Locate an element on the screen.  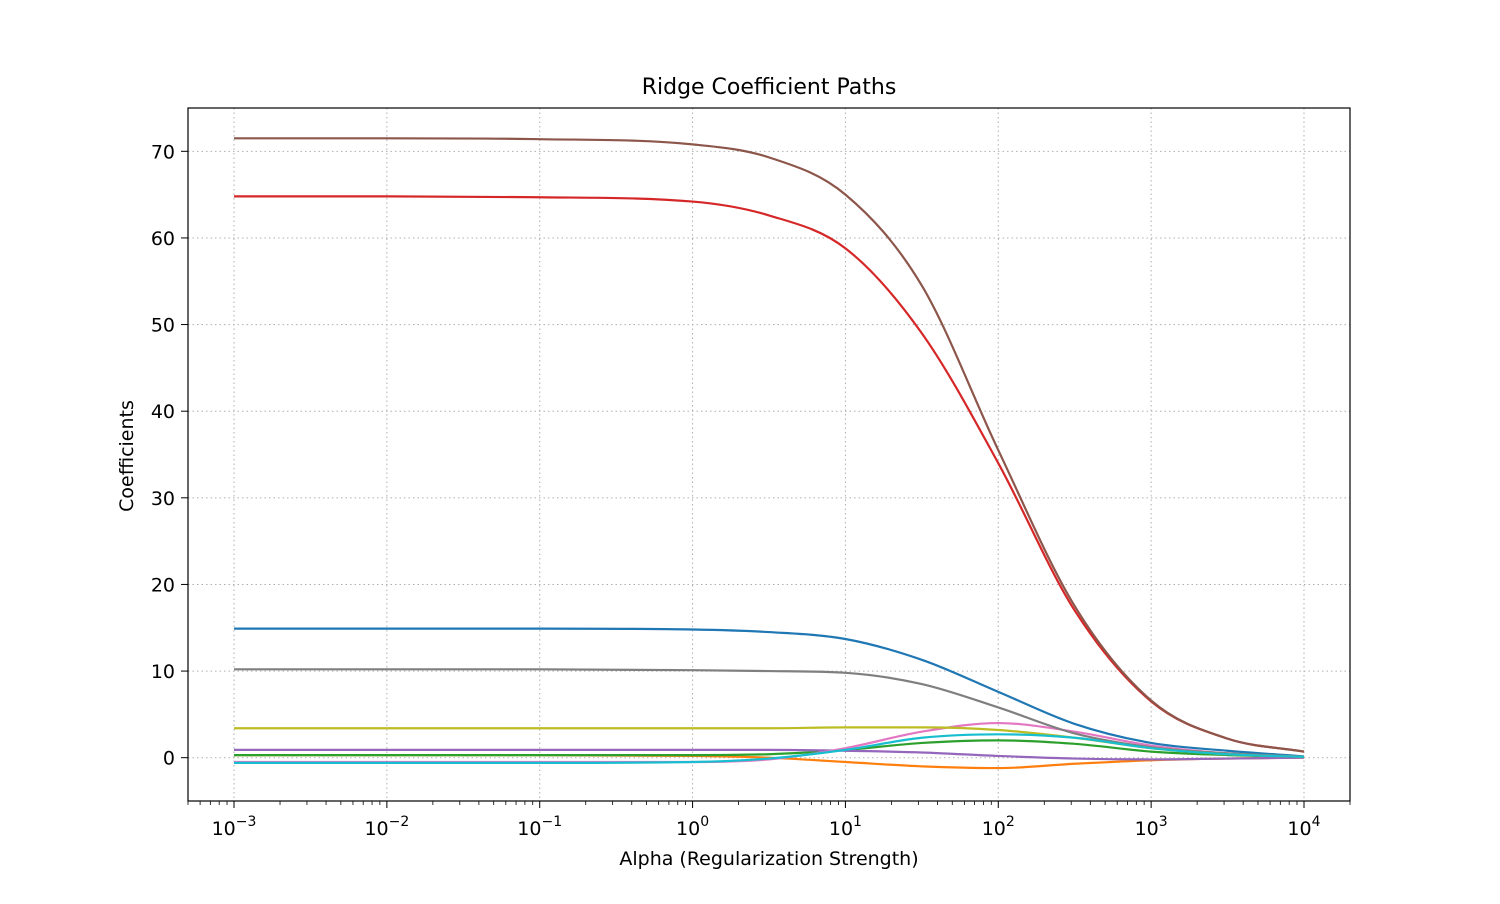
x-tick-label: 10⁻² is located at coordinates (386, 827).